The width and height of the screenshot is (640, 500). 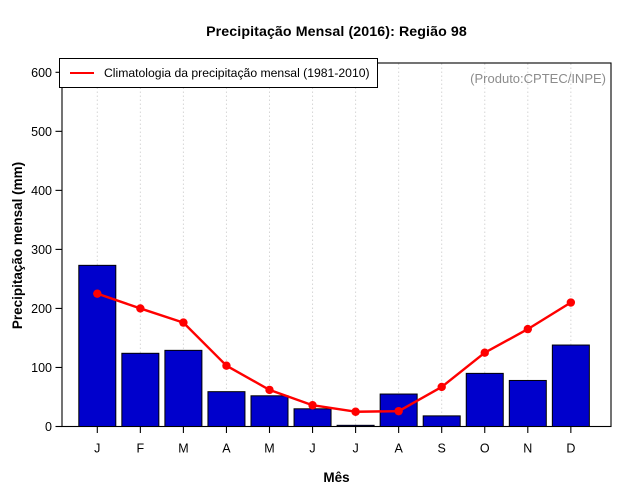 I want to click on climatology-point-J5, so click(x=312, y=405).